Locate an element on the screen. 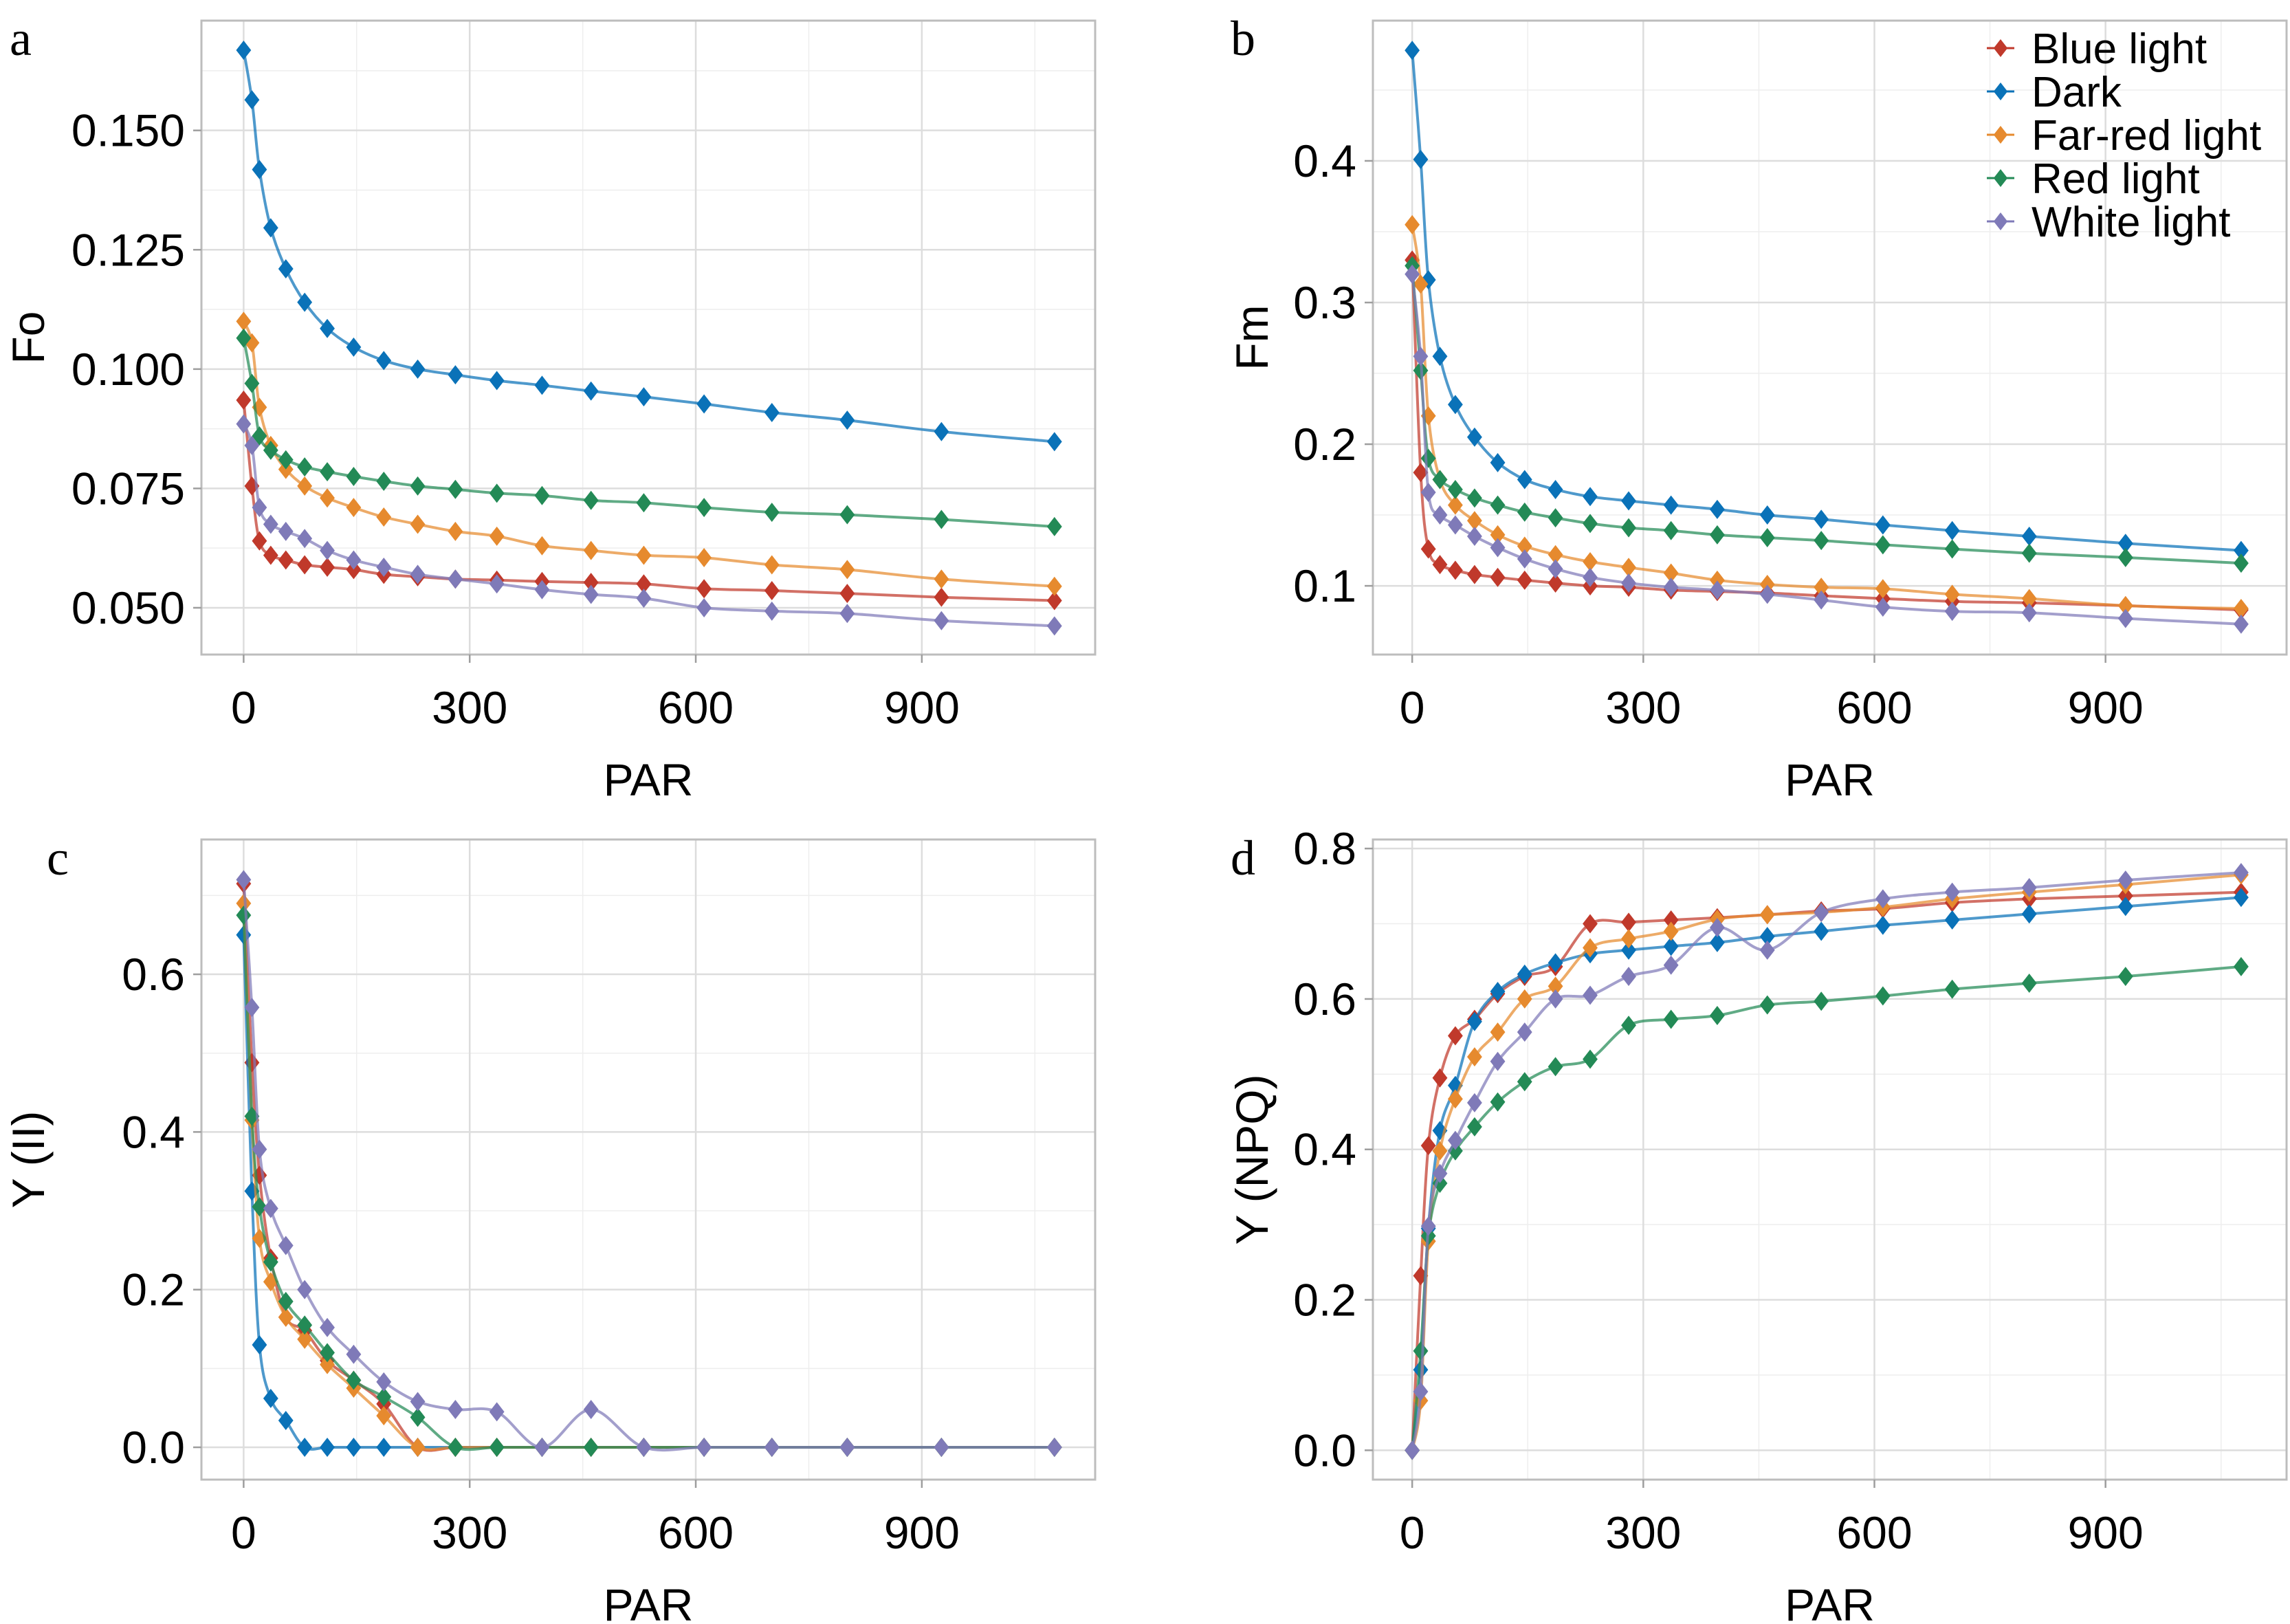 Image resolution: width=2290 pixels, height=1624 pixels. series-far-red-light is located at coordinates (1827, 1162).